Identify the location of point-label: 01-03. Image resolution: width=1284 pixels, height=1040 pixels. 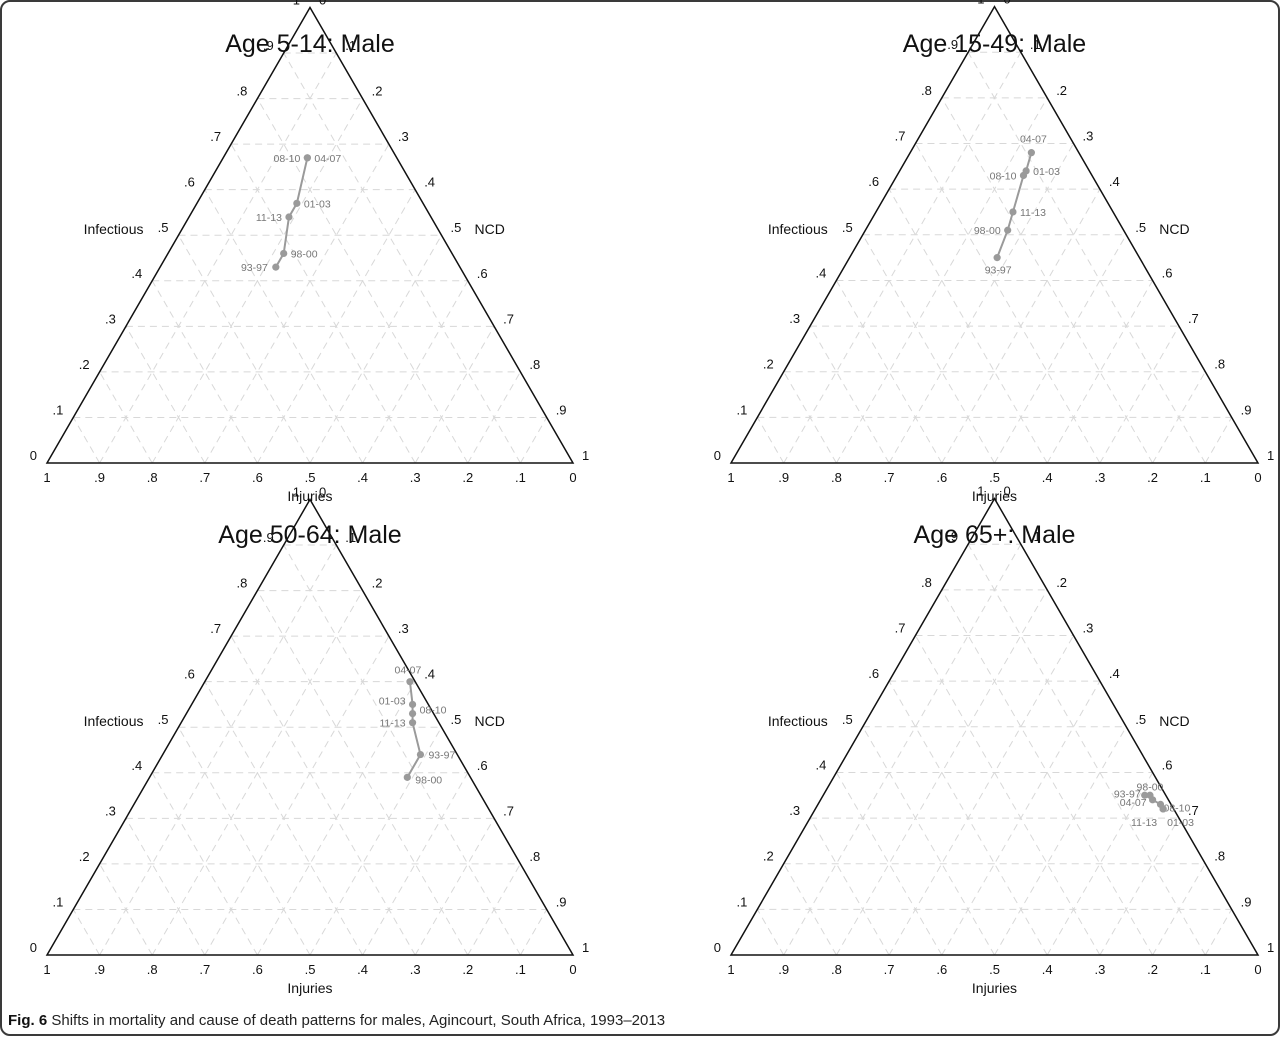
(1180, 823).